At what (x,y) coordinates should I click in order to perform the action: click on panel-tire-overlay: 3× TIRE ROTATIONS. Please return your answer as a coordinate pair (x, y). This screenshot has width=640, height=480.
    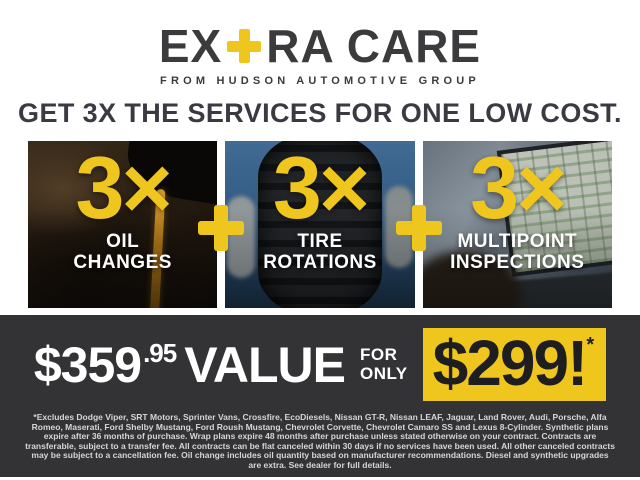
    Looking at the image, I should click on (319, 207).